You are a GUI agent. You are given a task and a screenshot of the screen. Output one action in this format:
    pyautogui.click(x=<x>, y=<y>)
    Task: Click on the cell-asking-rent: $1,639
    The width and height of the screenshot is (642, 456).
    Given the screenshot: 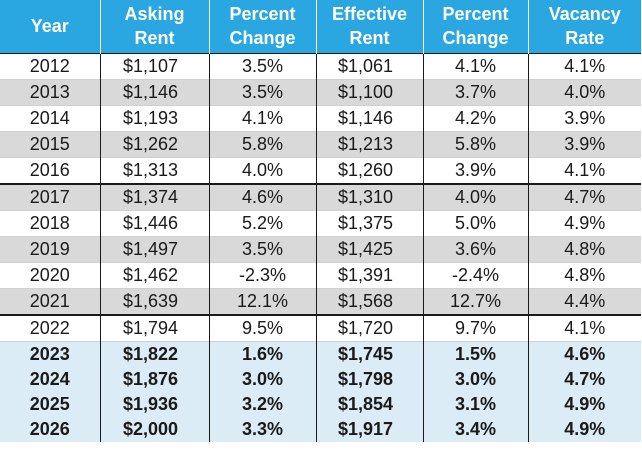 What is the action you would take?
    pyautogui.click(x=155, y=302)
    